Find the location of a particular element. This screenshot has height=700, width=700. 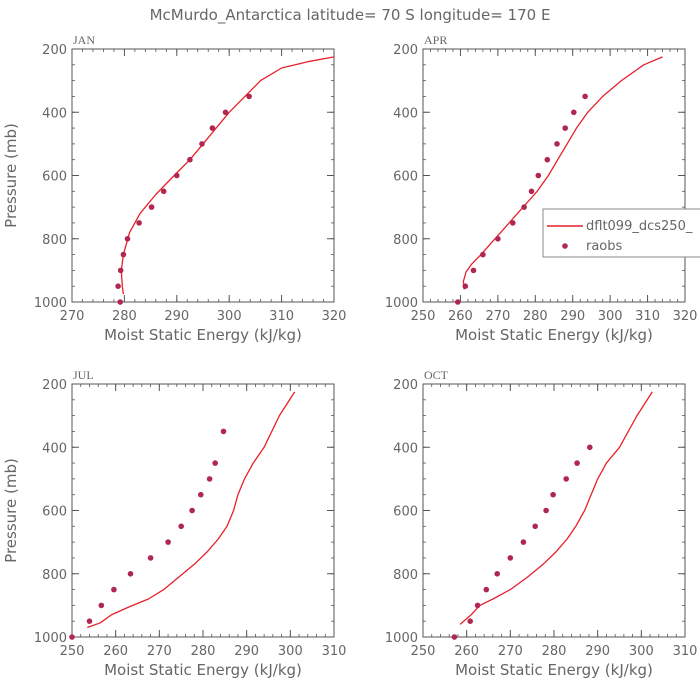

panel-label: JUL is located at coordinates (83, 375).